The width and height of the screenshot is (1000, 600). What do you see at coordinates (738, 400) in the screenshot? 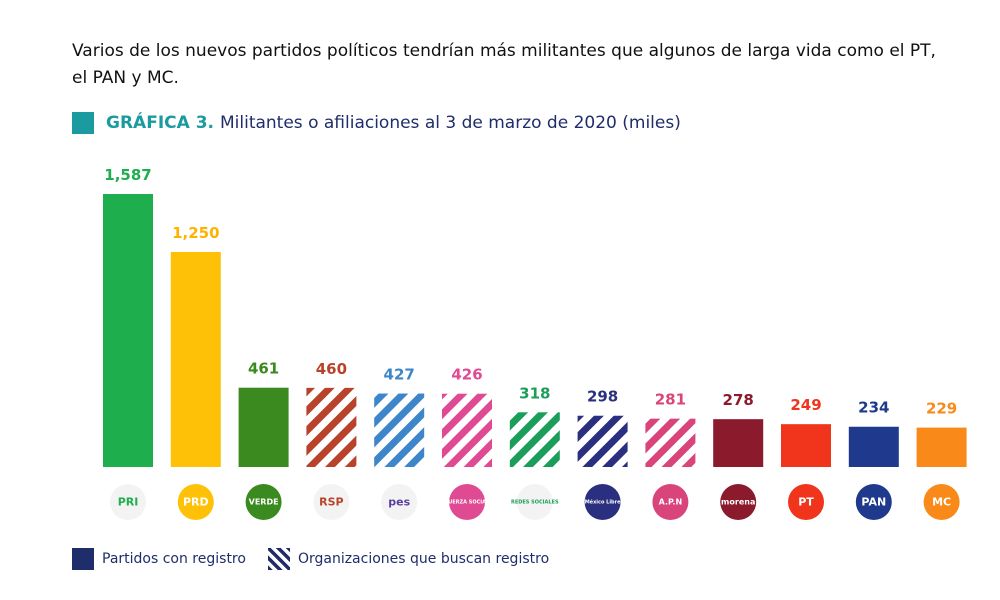
I see `bar-value-label: 278` at bounding box center [738, 400].